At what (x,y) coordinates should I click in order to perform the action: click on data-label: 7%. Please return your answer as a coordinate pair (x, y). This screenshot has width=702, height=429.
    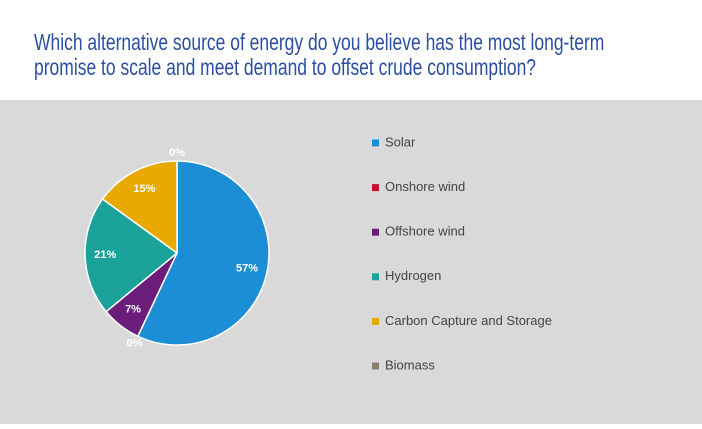
    Looking at the image, I should click on (133, 310).